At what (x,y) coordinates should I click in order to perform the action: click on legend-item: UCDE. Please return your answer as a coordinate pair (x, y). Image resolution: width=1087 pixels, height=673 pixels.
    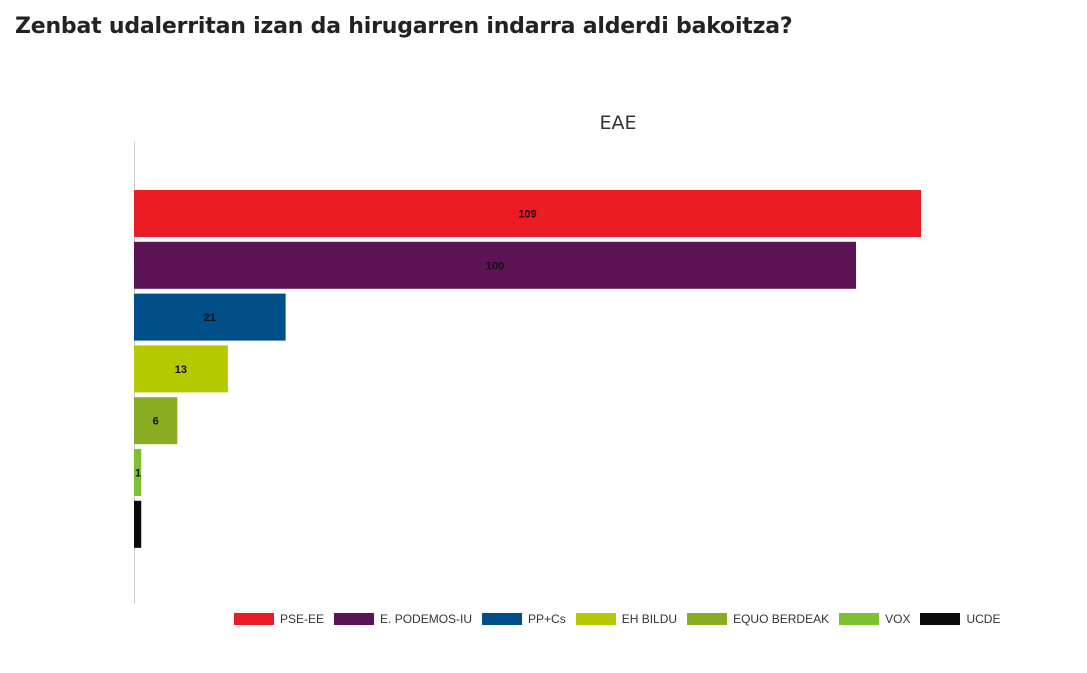
    Looking at the image, I should click on (960, 619).